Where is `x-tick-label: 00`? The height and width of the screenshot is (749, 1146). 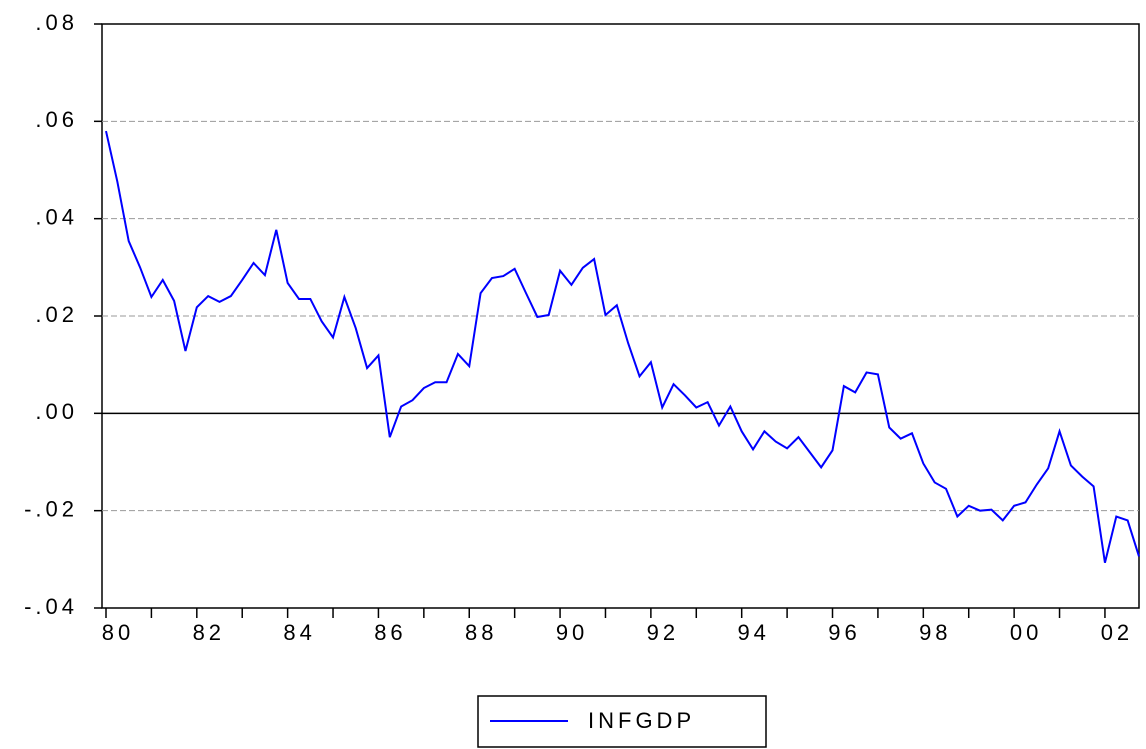
x-tick-label: 00 is located at coordinates (1026, 632).